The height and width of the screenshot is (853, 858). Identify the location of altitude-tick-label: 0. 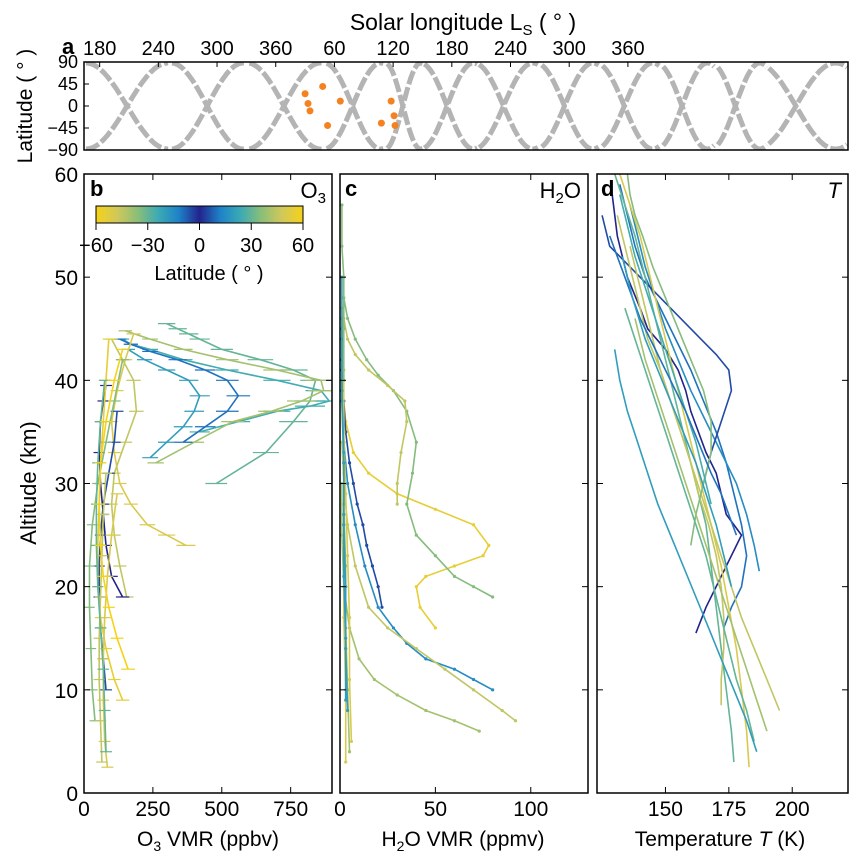
(72, 794).